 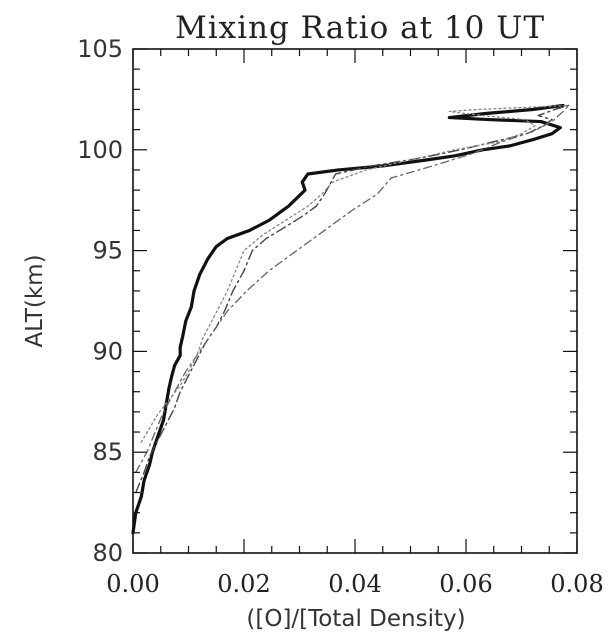 What do you see at coordinates (132, 584) in the screenshot?
I see `x-tick-label: 0.00` at bounding box center [132, 584].